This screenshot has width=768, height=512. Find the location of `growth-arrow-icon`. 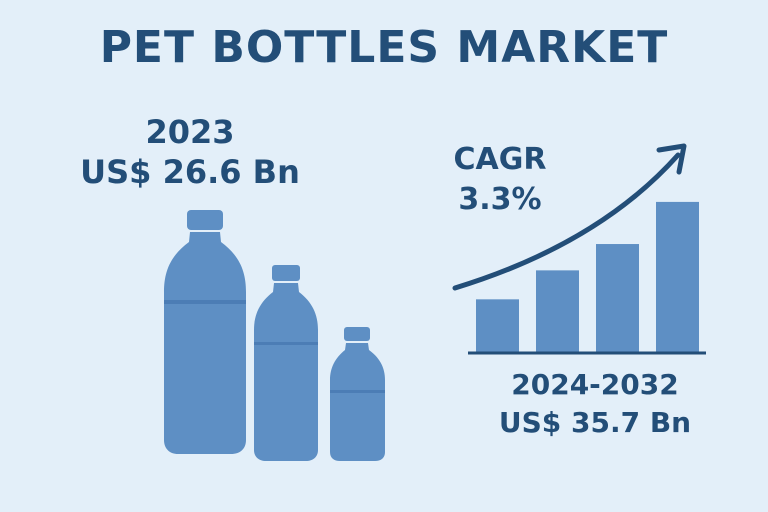

growth-arrow-icon is located at coordinates (569, 217).